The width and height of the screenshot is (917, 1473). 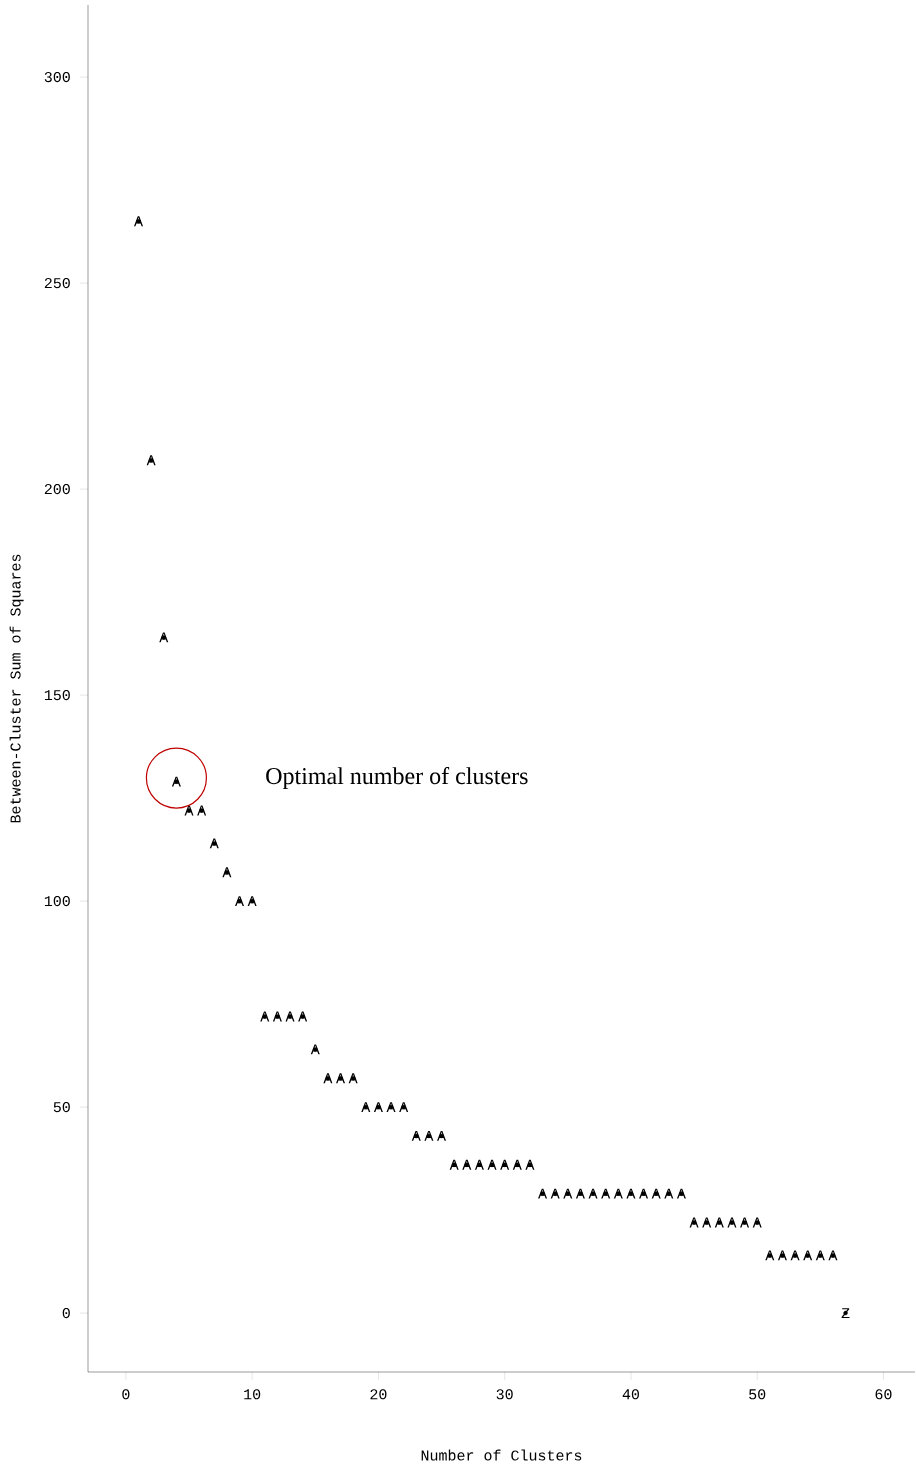 I want to click on y-tick-label: 100, so click(x=57, y=901).